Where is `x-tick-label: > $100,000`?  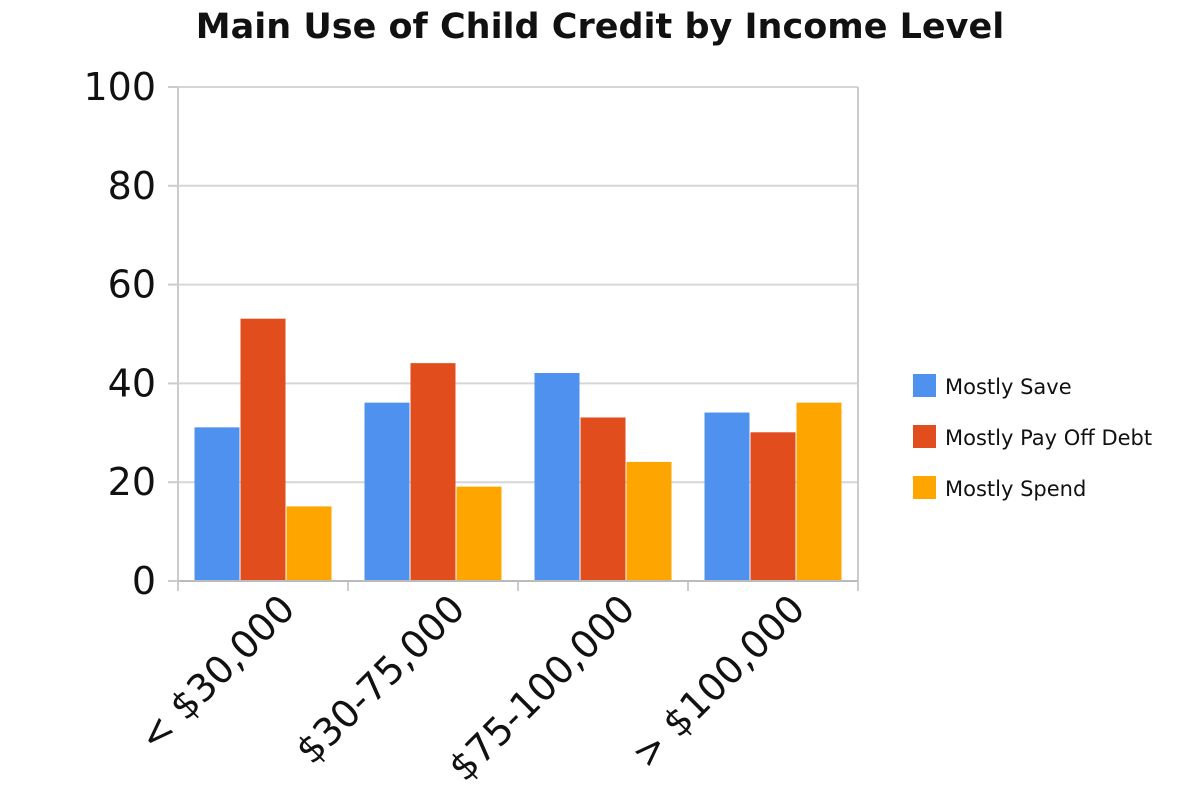
x-tick-label: > $100,000 is located at coordinates (718, 681).